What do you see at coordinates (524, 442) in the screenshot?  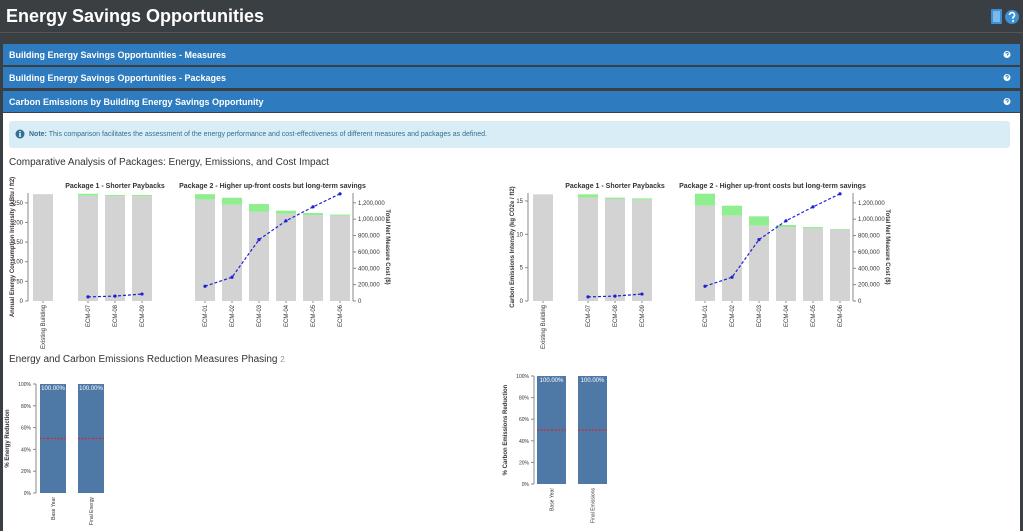 I see `y-tick-label: 40%` at bounding box center [524, 442].